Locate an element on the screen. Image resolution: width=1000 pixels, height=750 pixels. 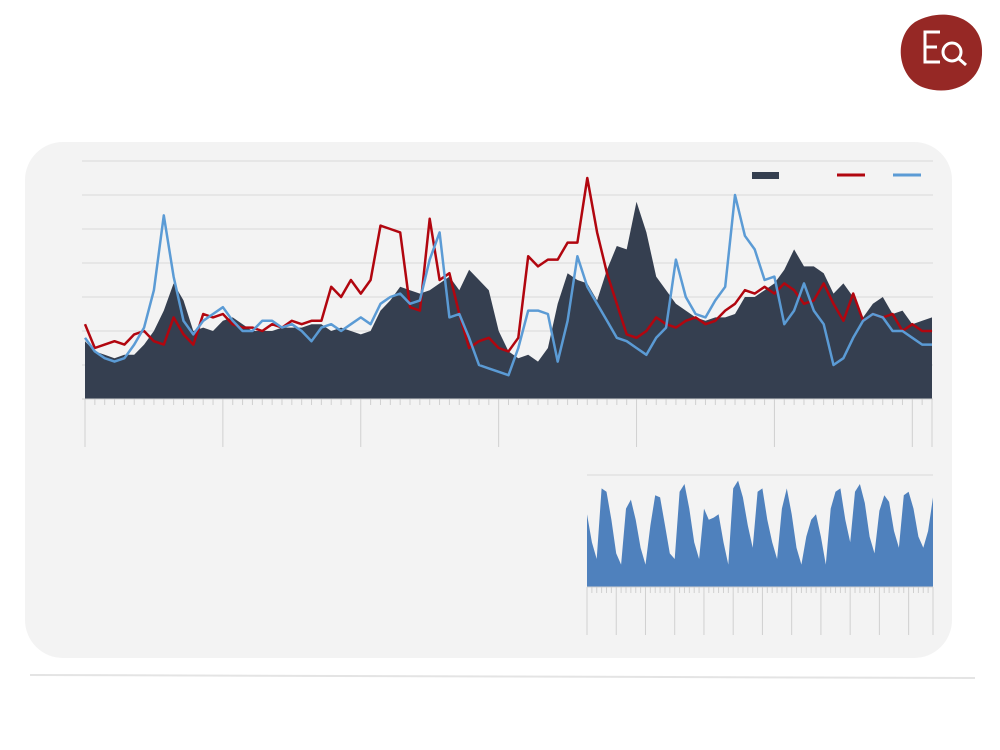
legend-swatch is located at coordinates (765, 175).